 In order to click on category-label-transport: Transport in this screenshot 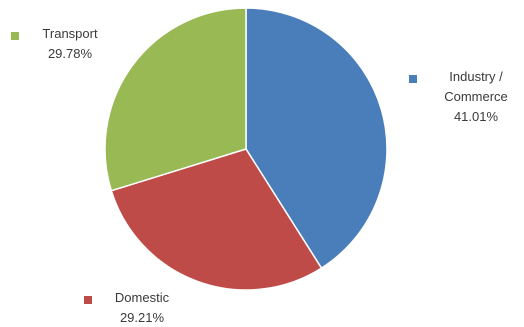, I will do `click(70, 33)`.